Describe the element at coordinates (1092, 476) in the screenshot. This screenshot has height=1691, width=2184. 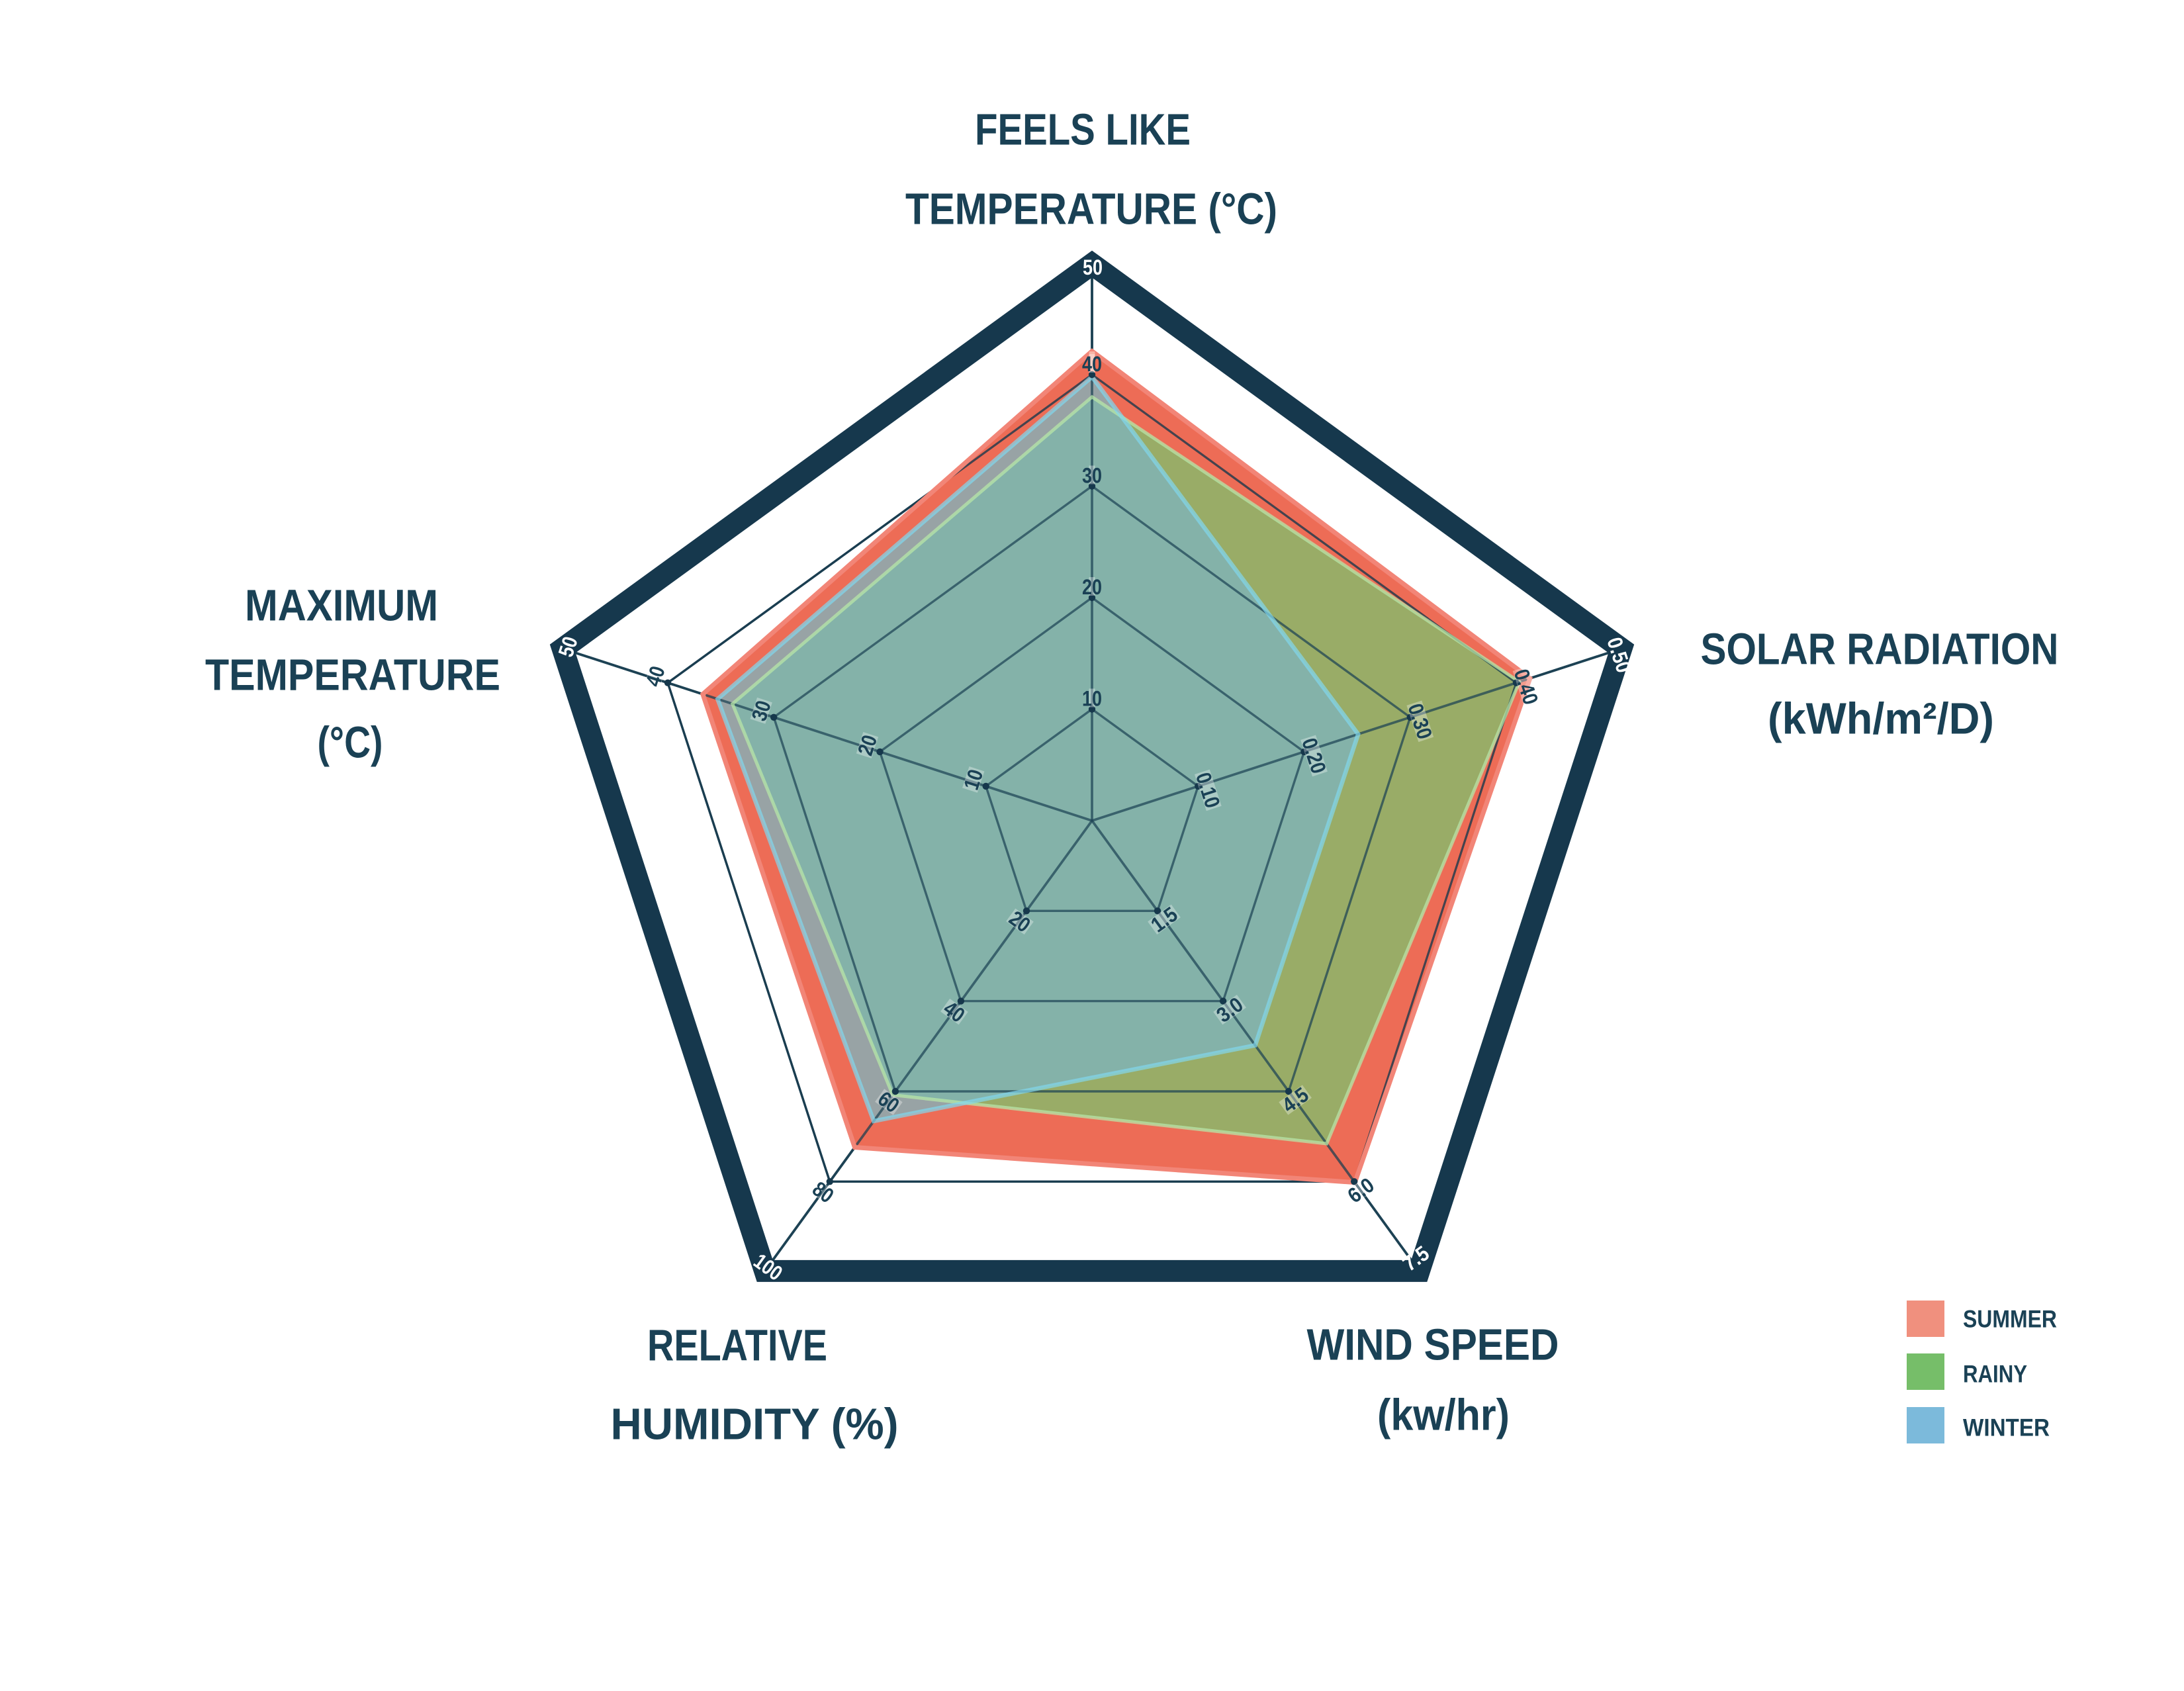
I see `svg-text: 30` at that location.